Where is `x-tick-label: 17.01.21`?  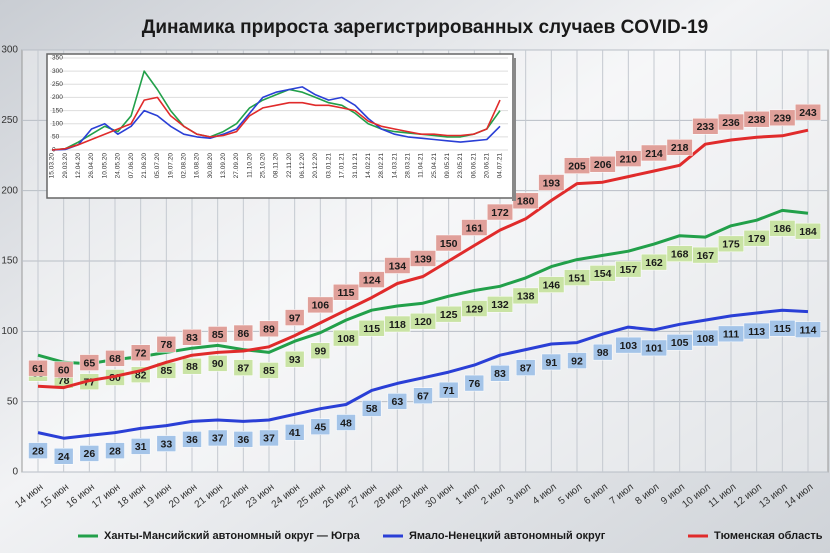 x-tick-label: 17.01.21 is located at coordinates (342, 166).